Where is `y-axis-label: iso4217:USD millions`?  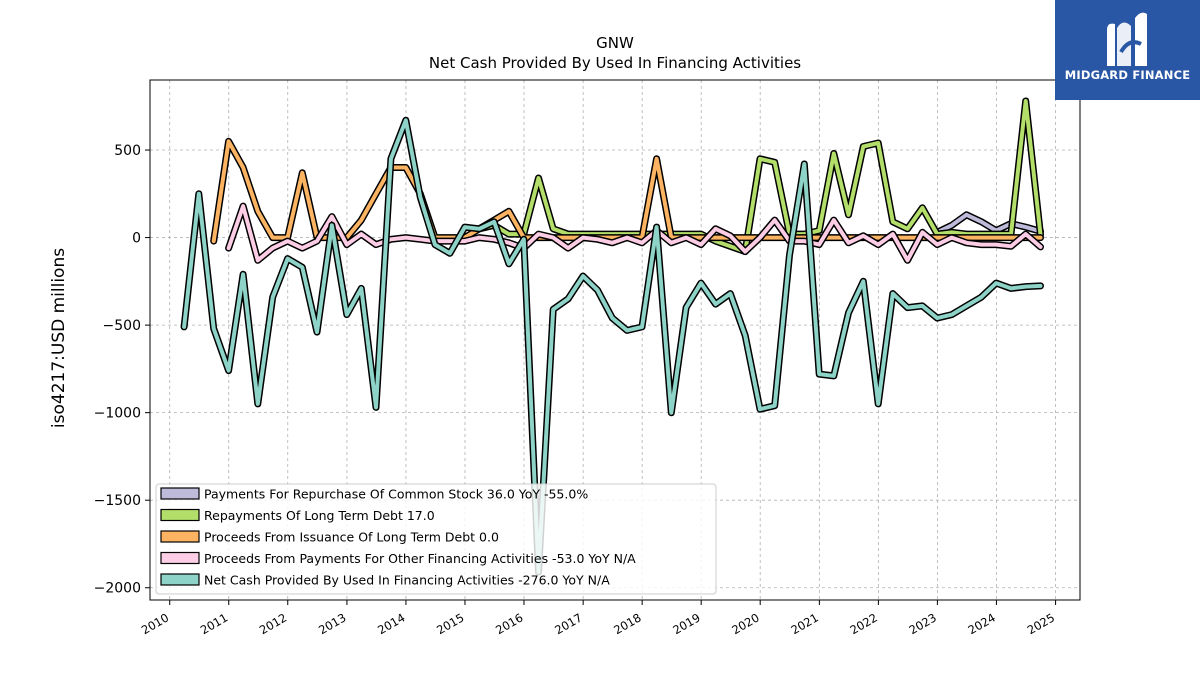 y-axis-label: iso4217:USD millions is located at coordinates (59, 338).